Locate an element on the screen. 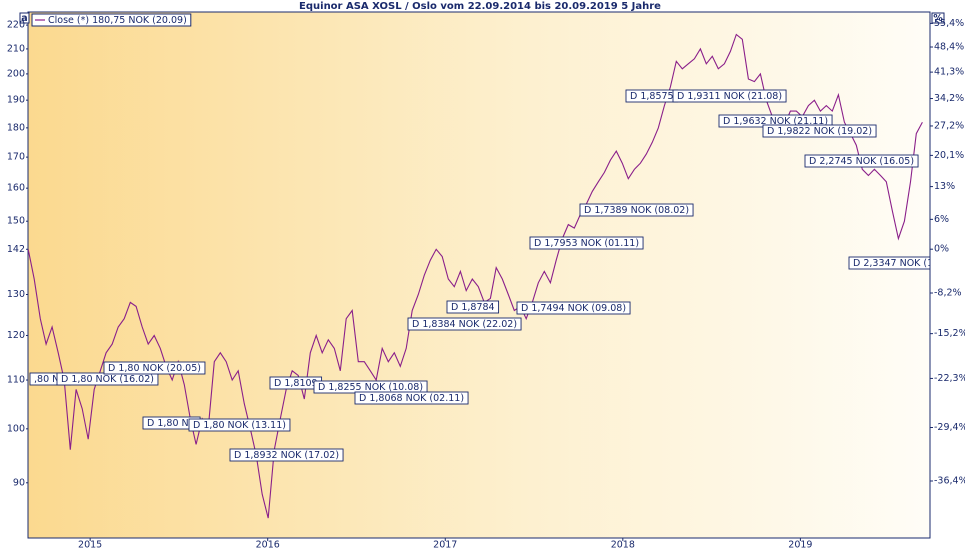 The image size is (965, 551). annotation-label: D 1,8932 NOK (17.02) is located at coordinates (286, 455).